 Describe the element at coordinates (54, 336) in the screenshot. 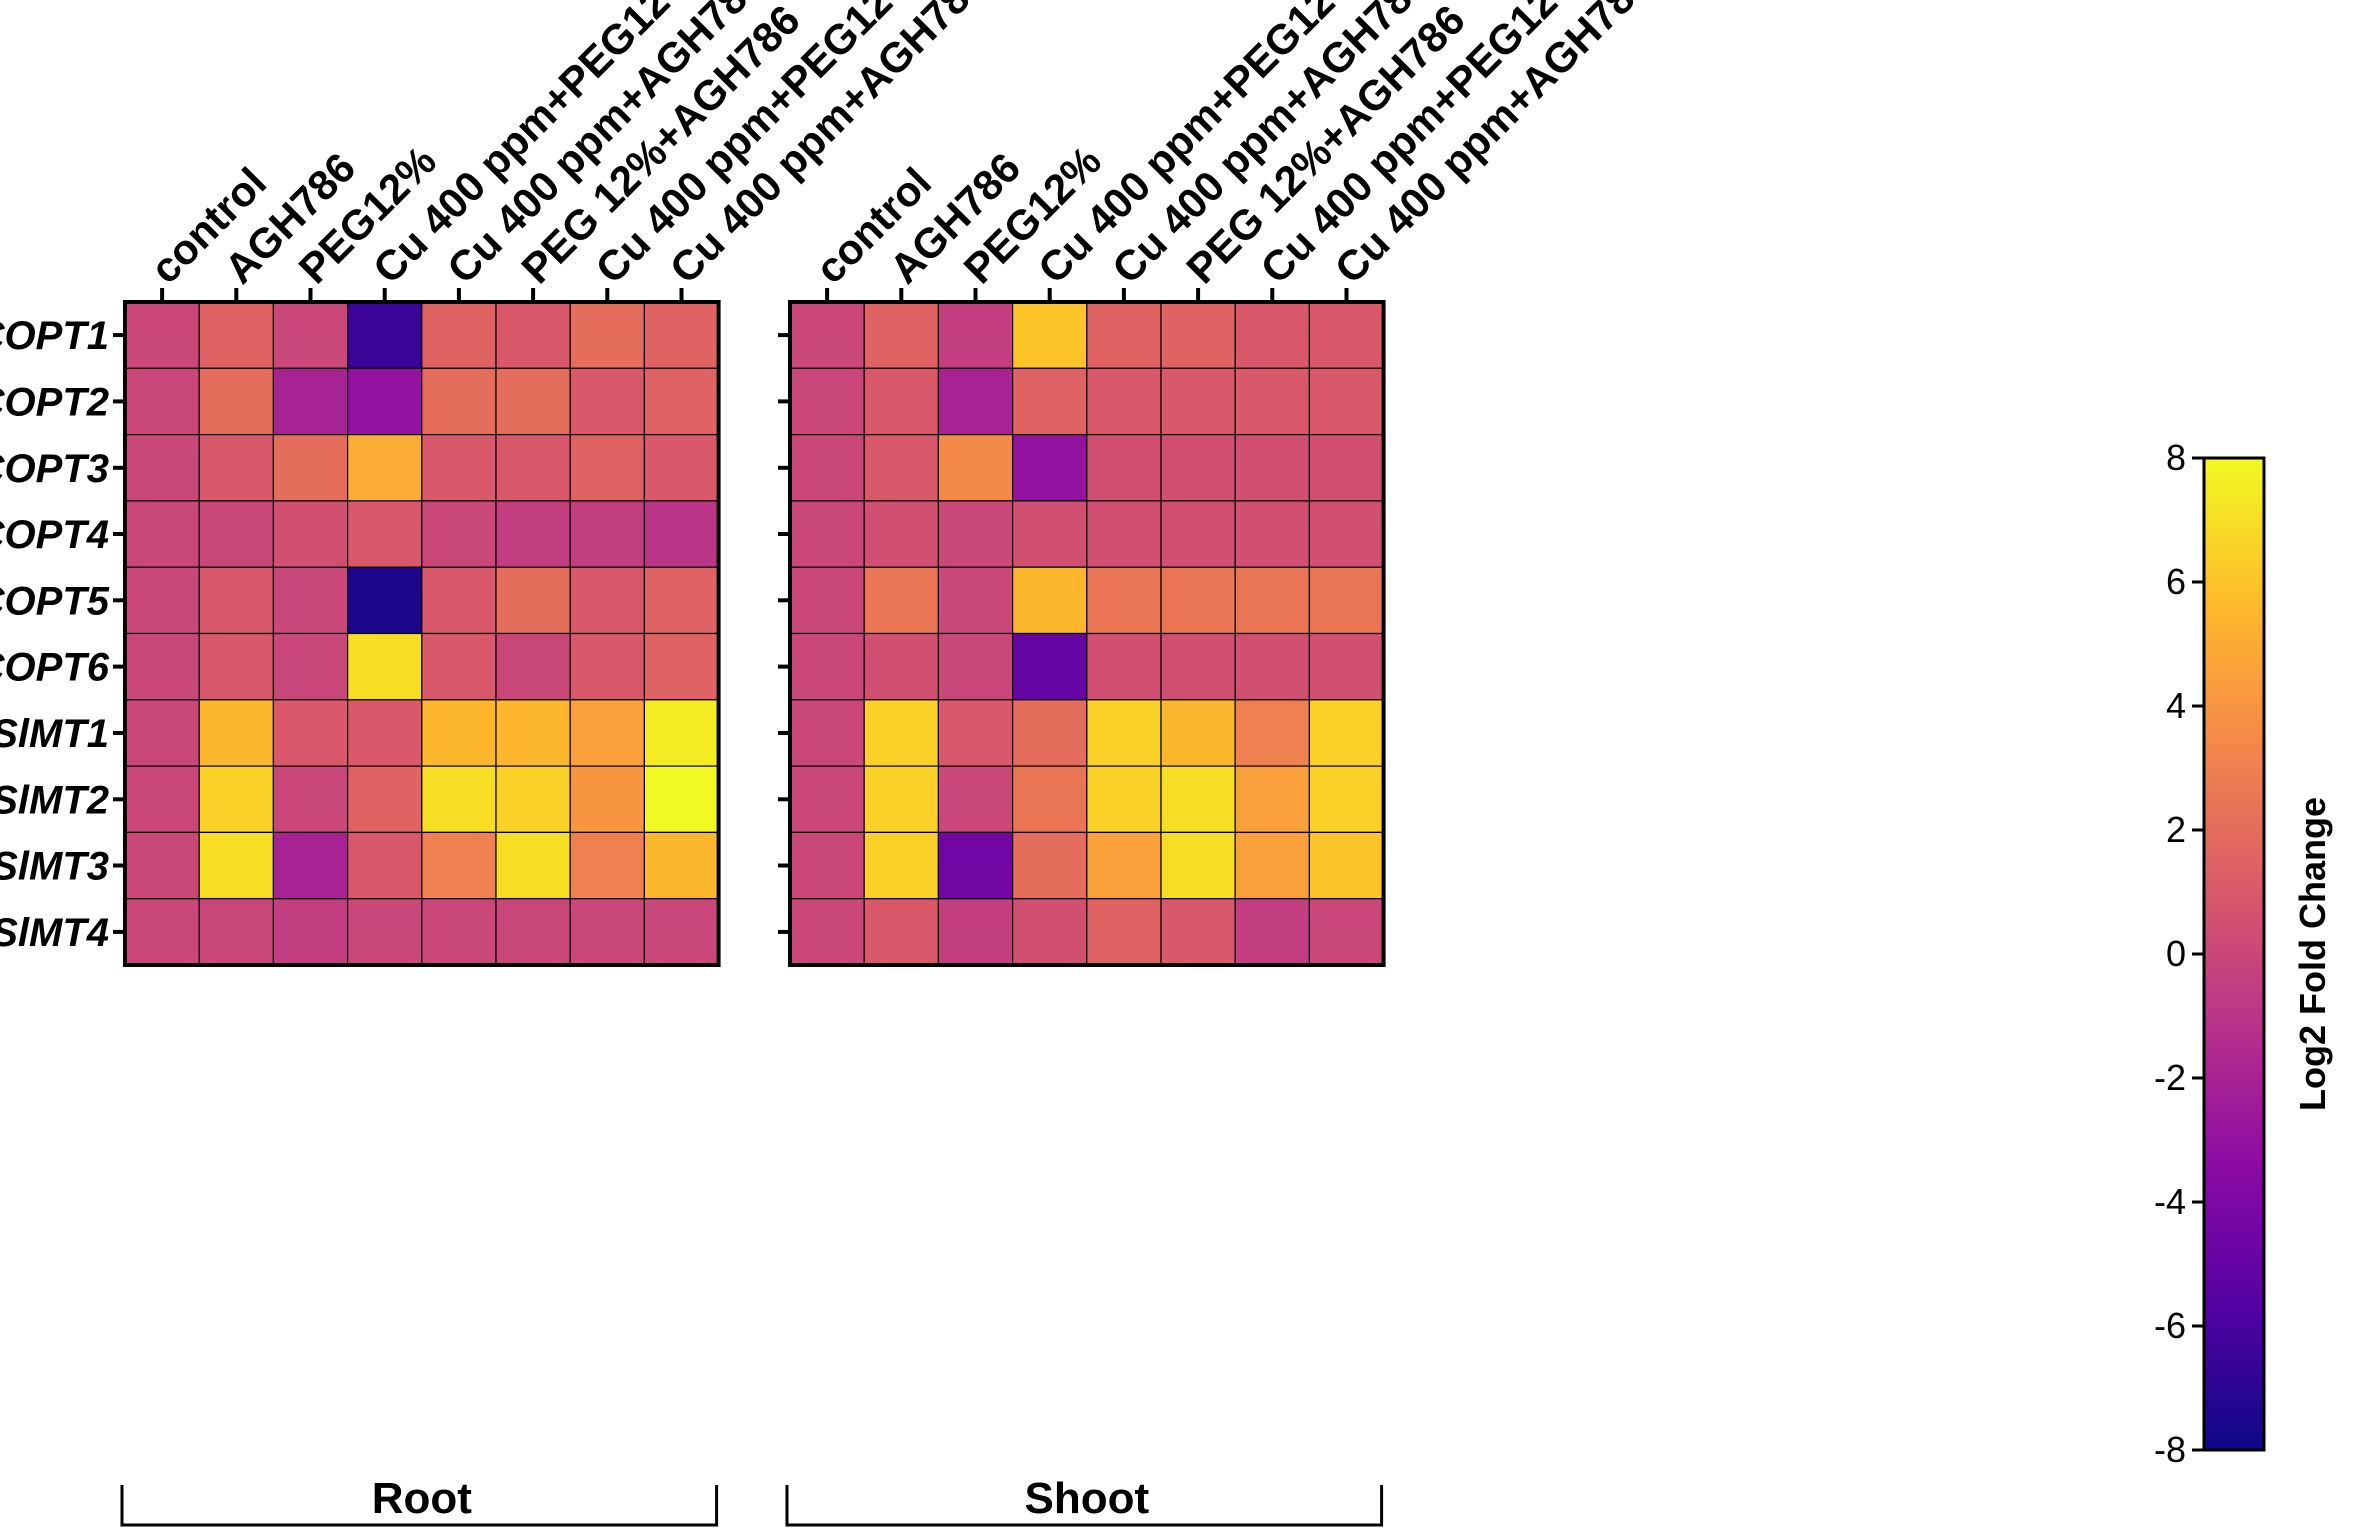

I see `row-label-SlCOPT1: SlCOPT1` at that location.